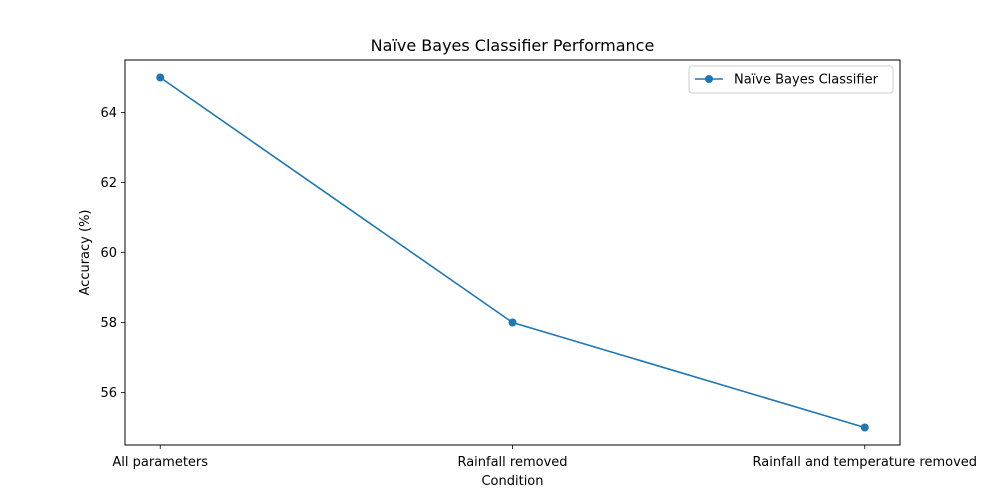  I want to click on y-tick-label: 56, so click(108, 393).